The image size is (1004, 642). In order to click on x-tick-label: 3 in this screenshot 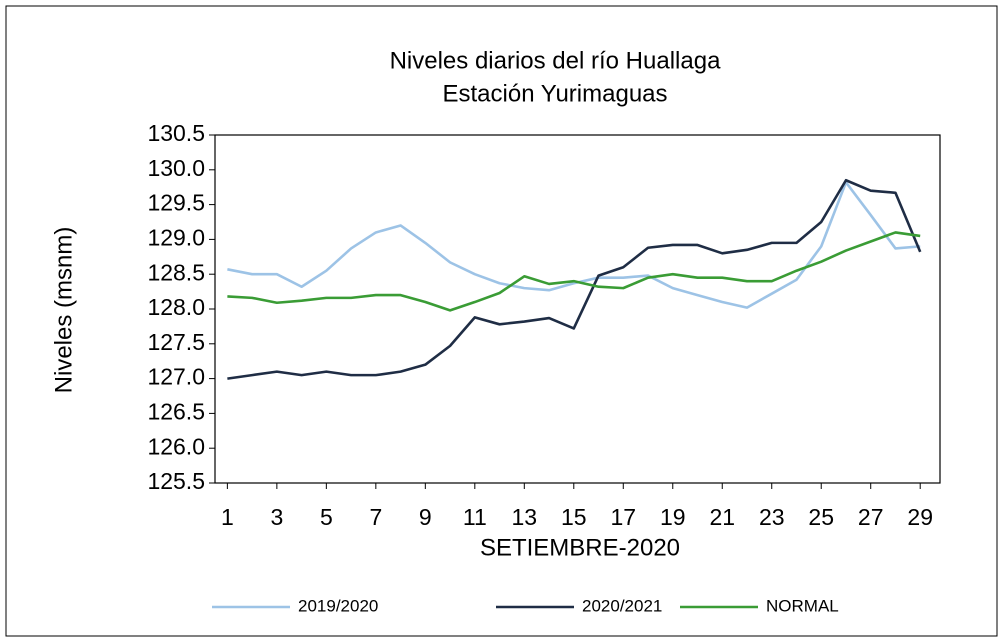, I will do `click(276, 517)`.